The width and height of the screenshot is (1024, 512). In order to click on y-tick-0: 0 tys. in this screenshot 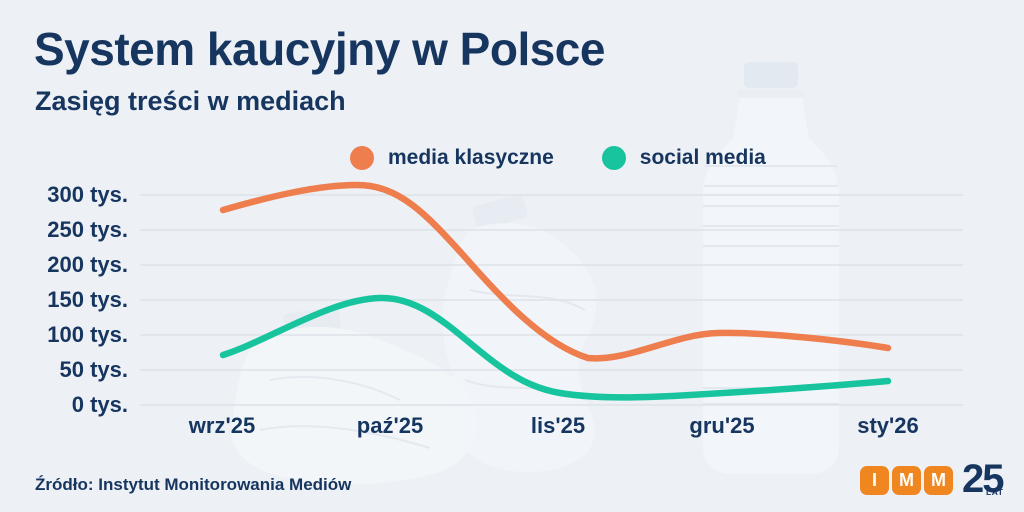, I will do `click(100, 404)`.